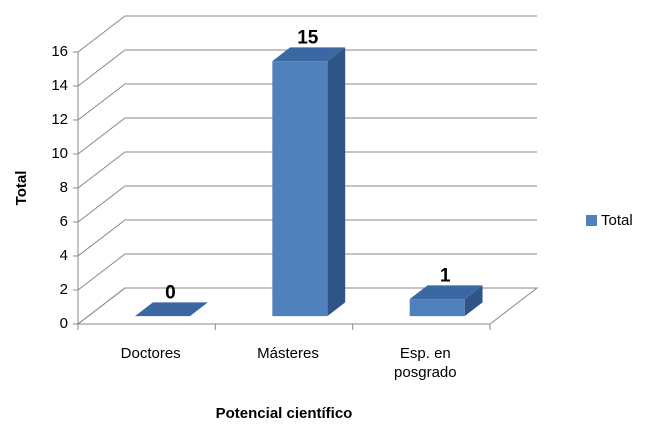 Image resolution: width=656 pixels, height=426 pixels. Describe the element at coordinates (59, 51) in the screenshot. I see `y-tick-label: 16` at that location.